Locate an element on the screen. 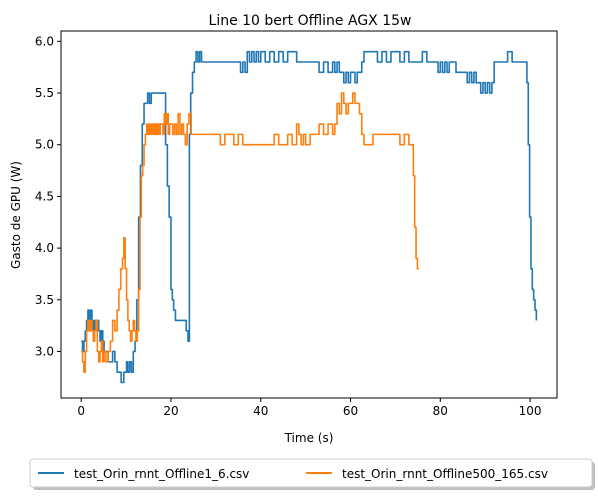 Image resolution: width=598 pixels, height=499 pixels. x-tick-label: 0 is located at coordinates (81, 411).